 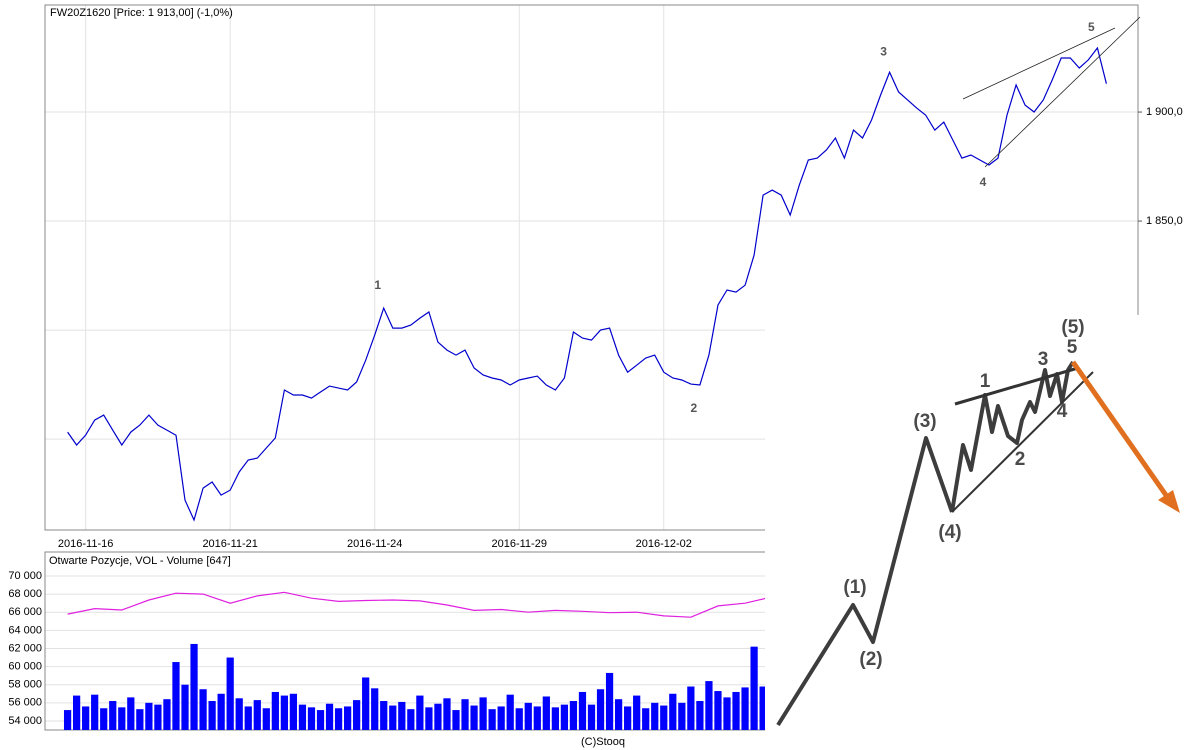 I want to click on x-tick-label: 2016-11-16, so click(x=85, y=544).